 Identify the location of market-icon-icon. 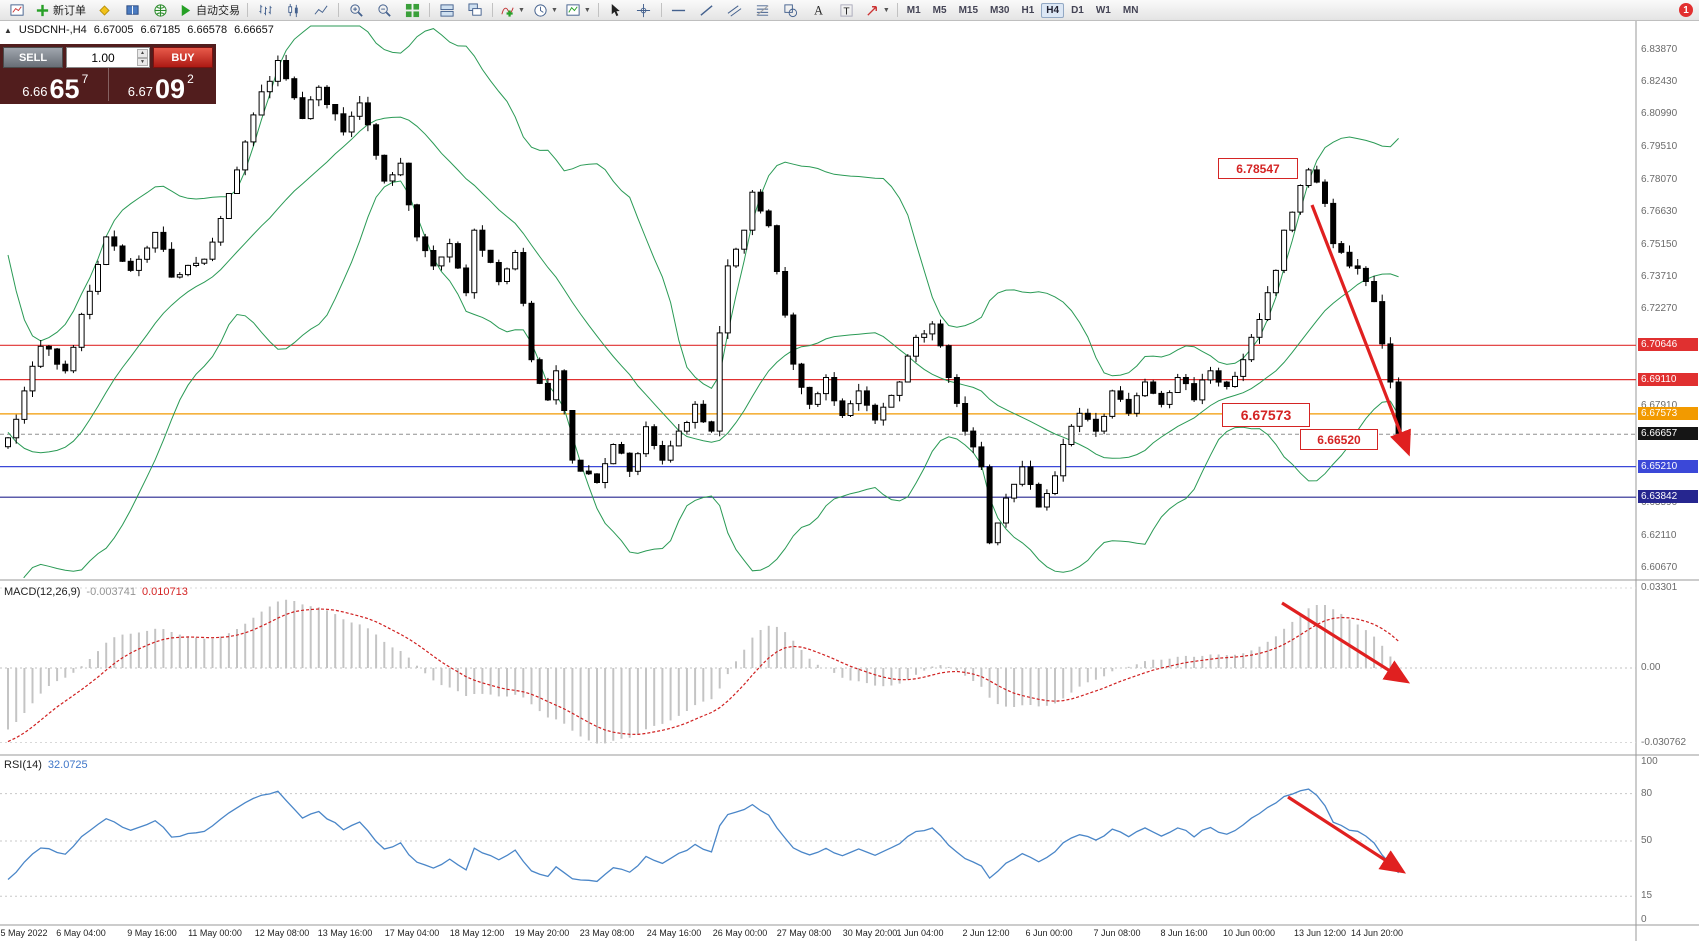
(132, 10).